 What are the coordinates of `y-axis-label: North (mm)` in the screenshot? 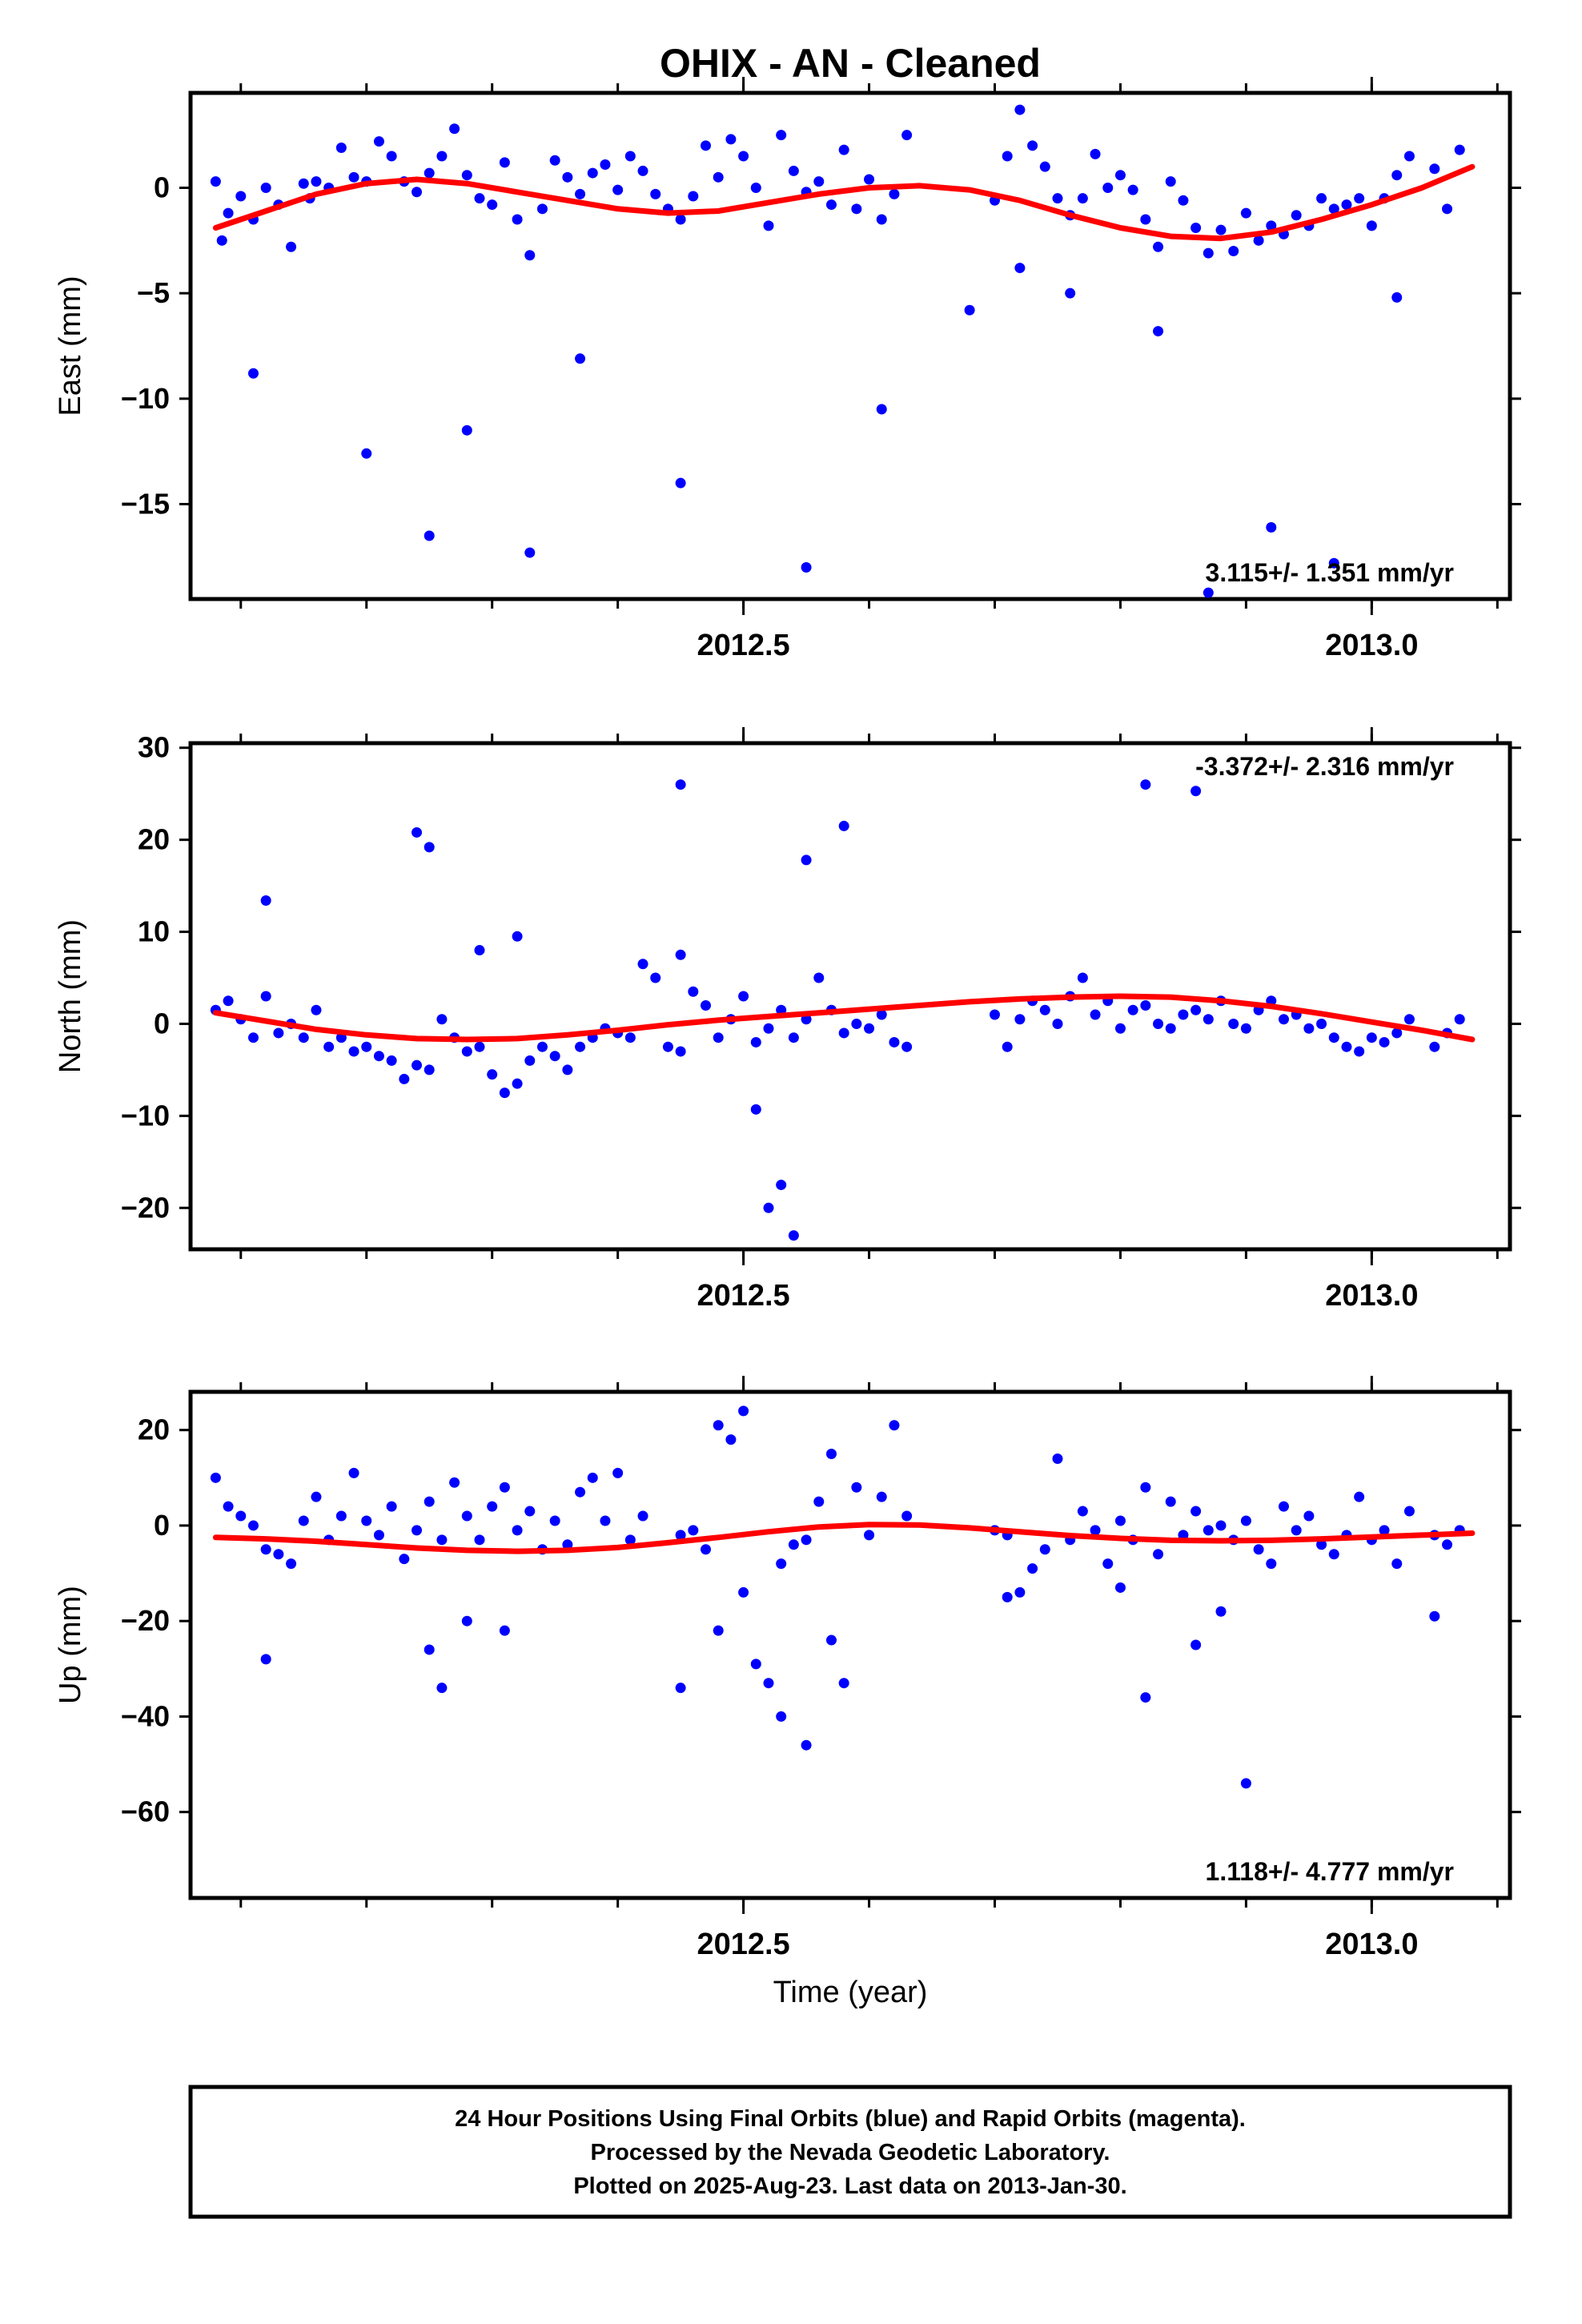 It's located at (70, 996).